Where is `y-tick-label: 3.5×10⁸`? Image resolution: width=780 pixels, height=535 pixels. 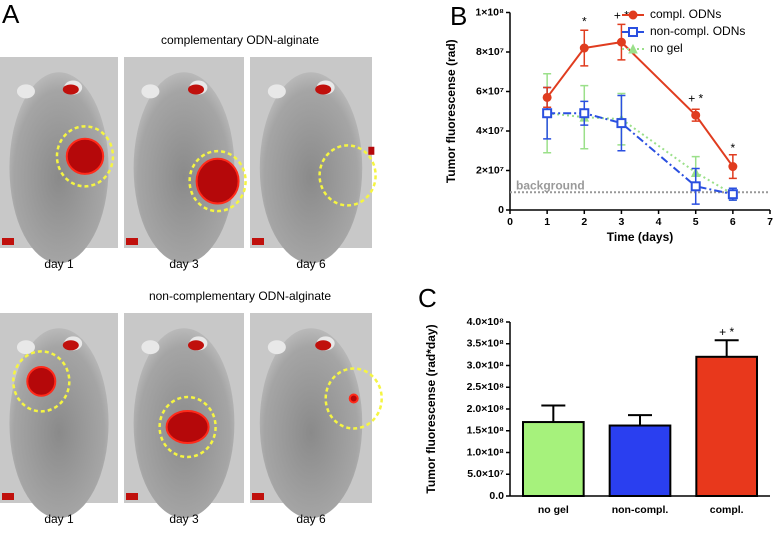 y-tick-label: 3.5×10⁸ is located at coordinates (485, 344).